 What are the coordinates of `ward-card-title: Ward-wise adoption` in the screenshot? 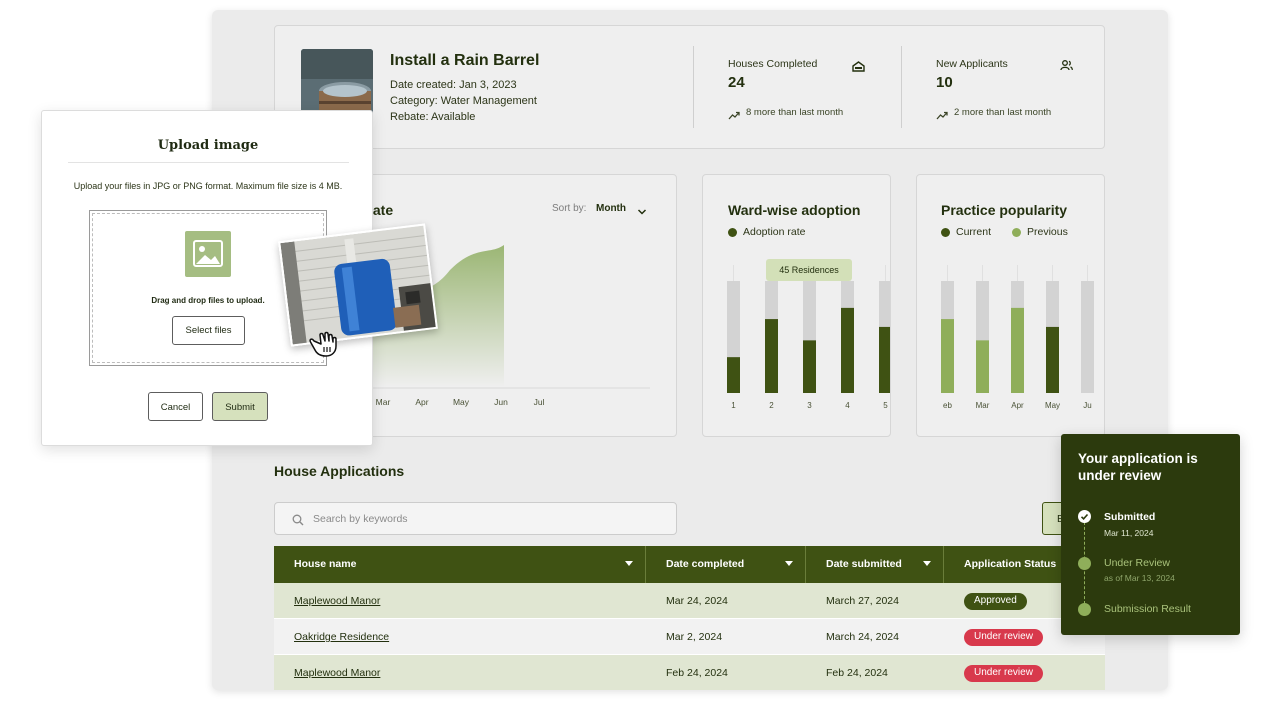 It's located at (794, 210).